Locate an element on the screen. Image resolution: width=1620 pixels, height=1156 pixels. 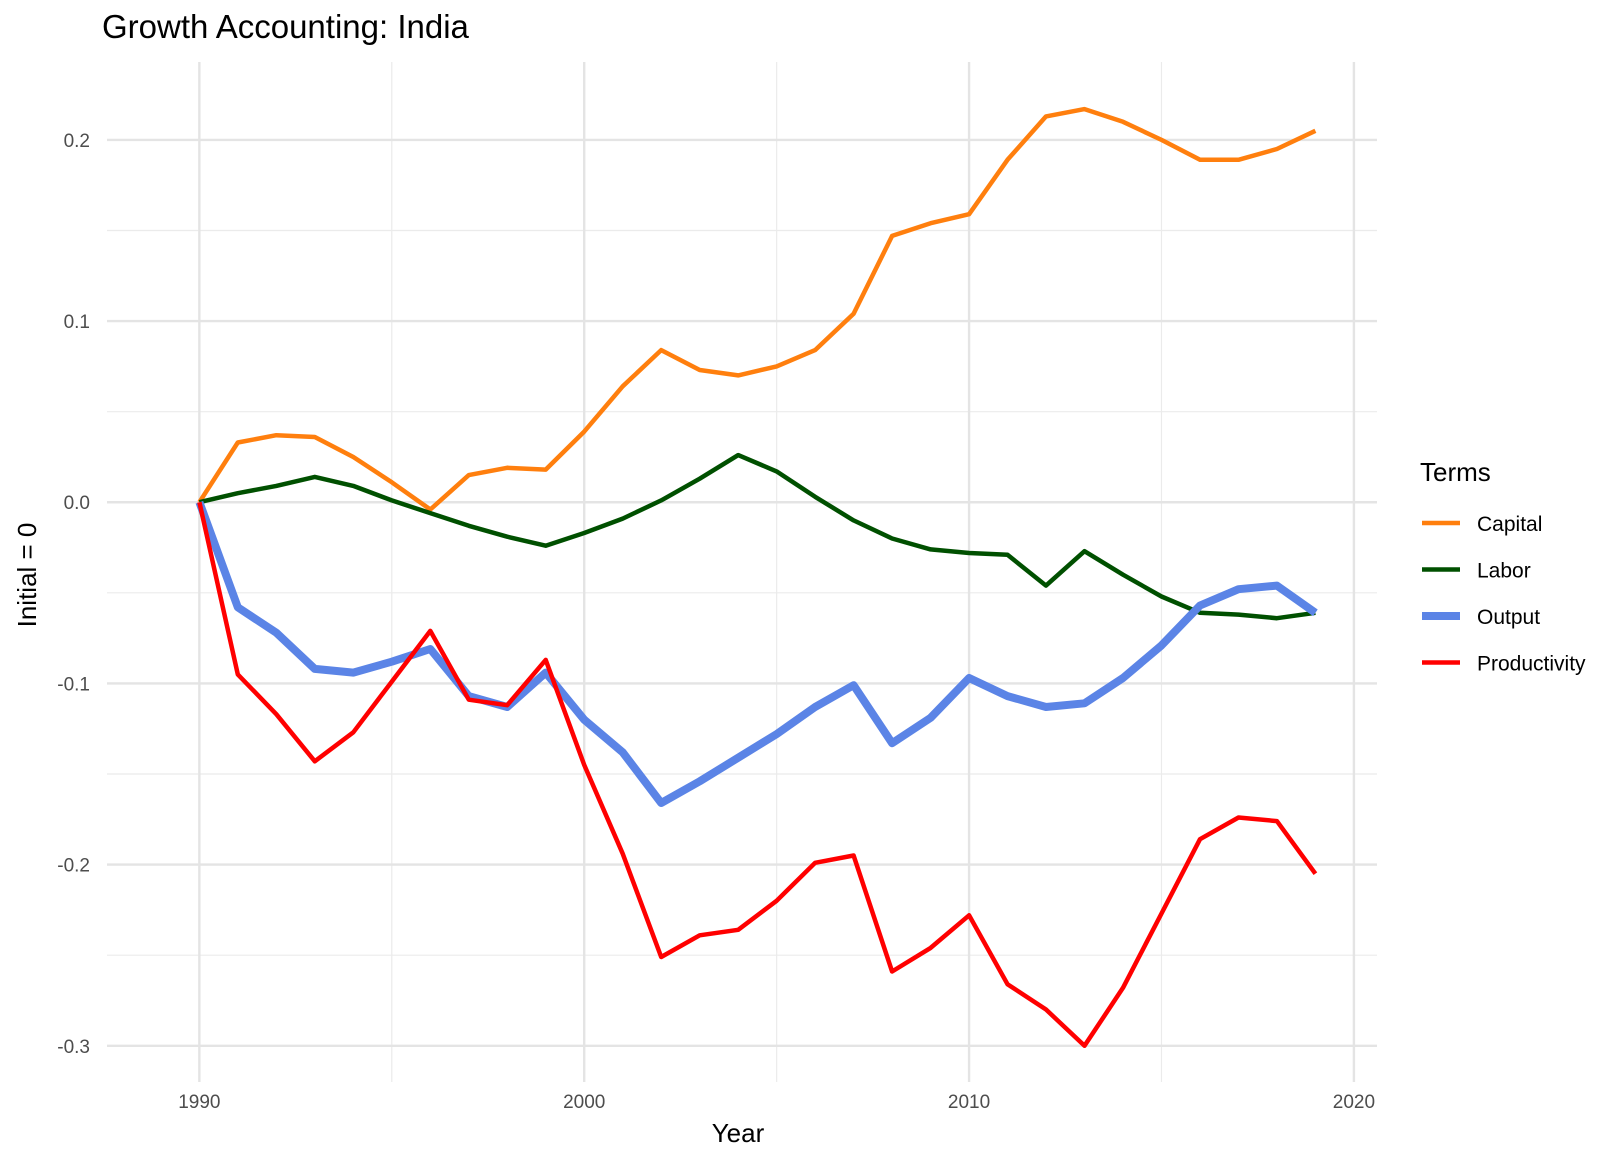
legend-item-capital: Capital is located at coordinates (1482, 524).